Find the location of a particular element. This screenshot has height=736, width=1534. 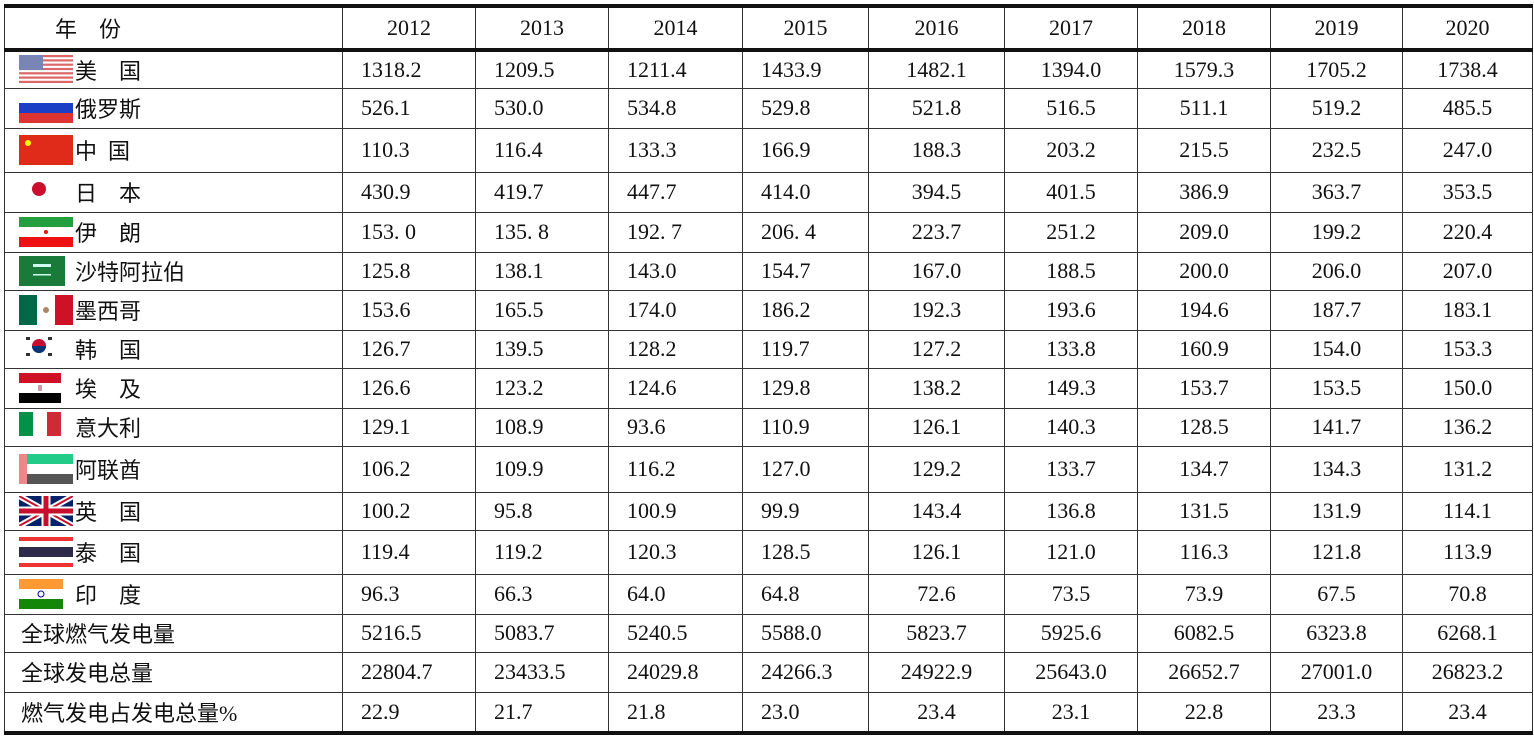

value-cell-2020: 247.0 is located at coordinates (1467, 150).